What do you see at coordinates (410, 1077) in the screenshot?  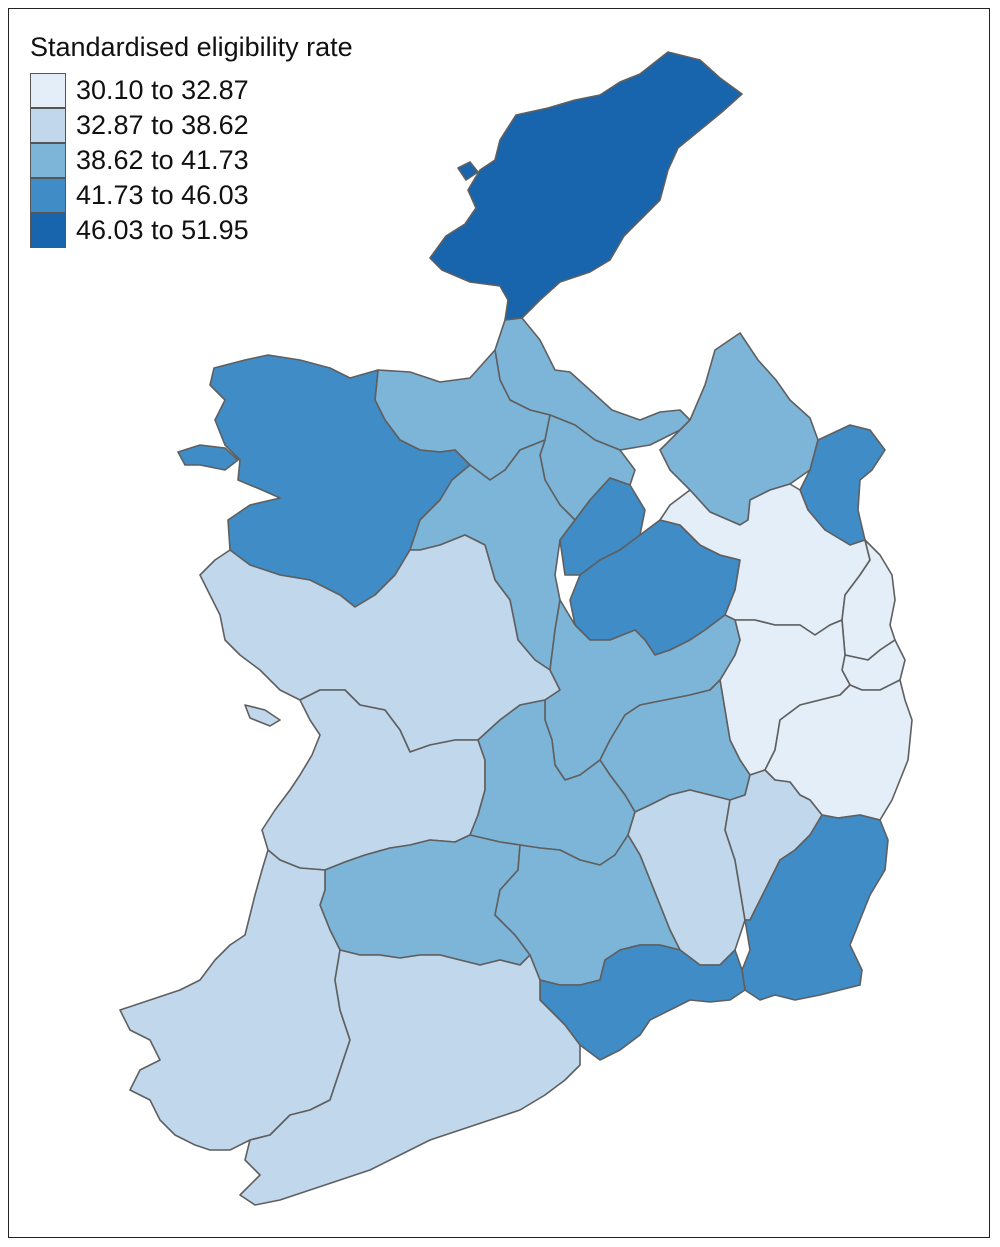 I see `region-cork` at bounding box center [410, 1077].